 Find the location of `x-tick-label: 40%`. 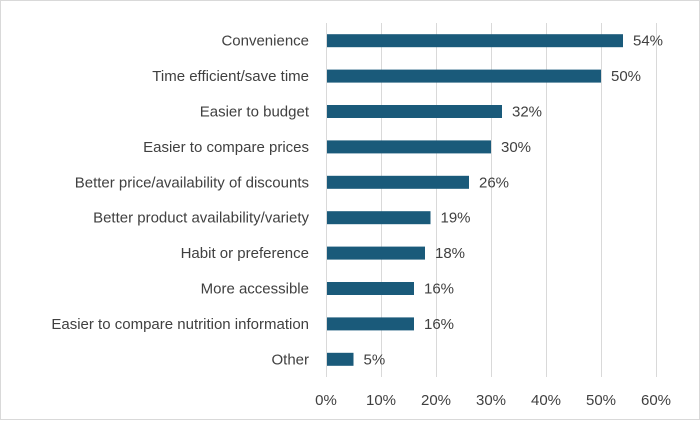

x-tick-label: 40% is located at coordinates (546, 400).